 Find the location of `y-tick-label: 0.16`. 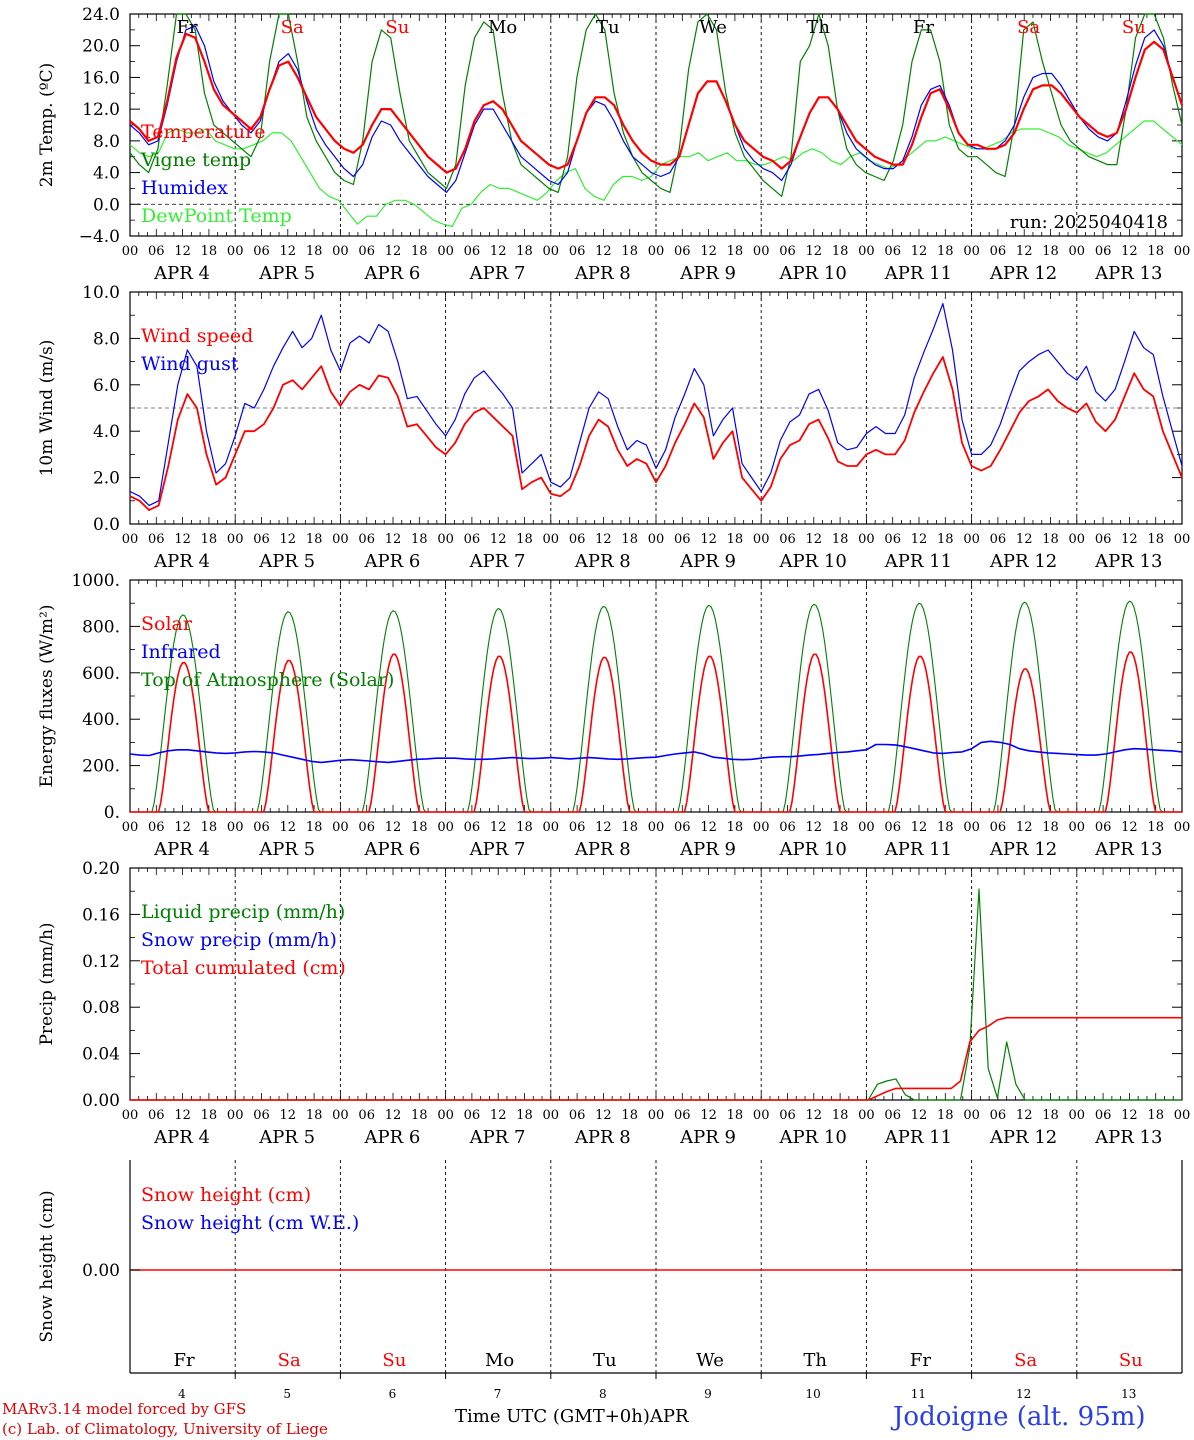

y-tick-label: 0.16 is located at coordinates (101, 915).